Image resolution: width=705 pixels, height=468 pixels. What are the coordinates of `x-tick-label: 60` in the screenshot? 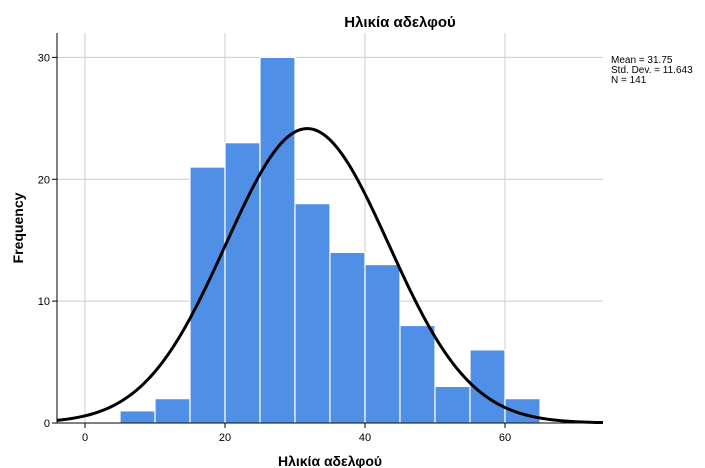 It's located at (505, 438).